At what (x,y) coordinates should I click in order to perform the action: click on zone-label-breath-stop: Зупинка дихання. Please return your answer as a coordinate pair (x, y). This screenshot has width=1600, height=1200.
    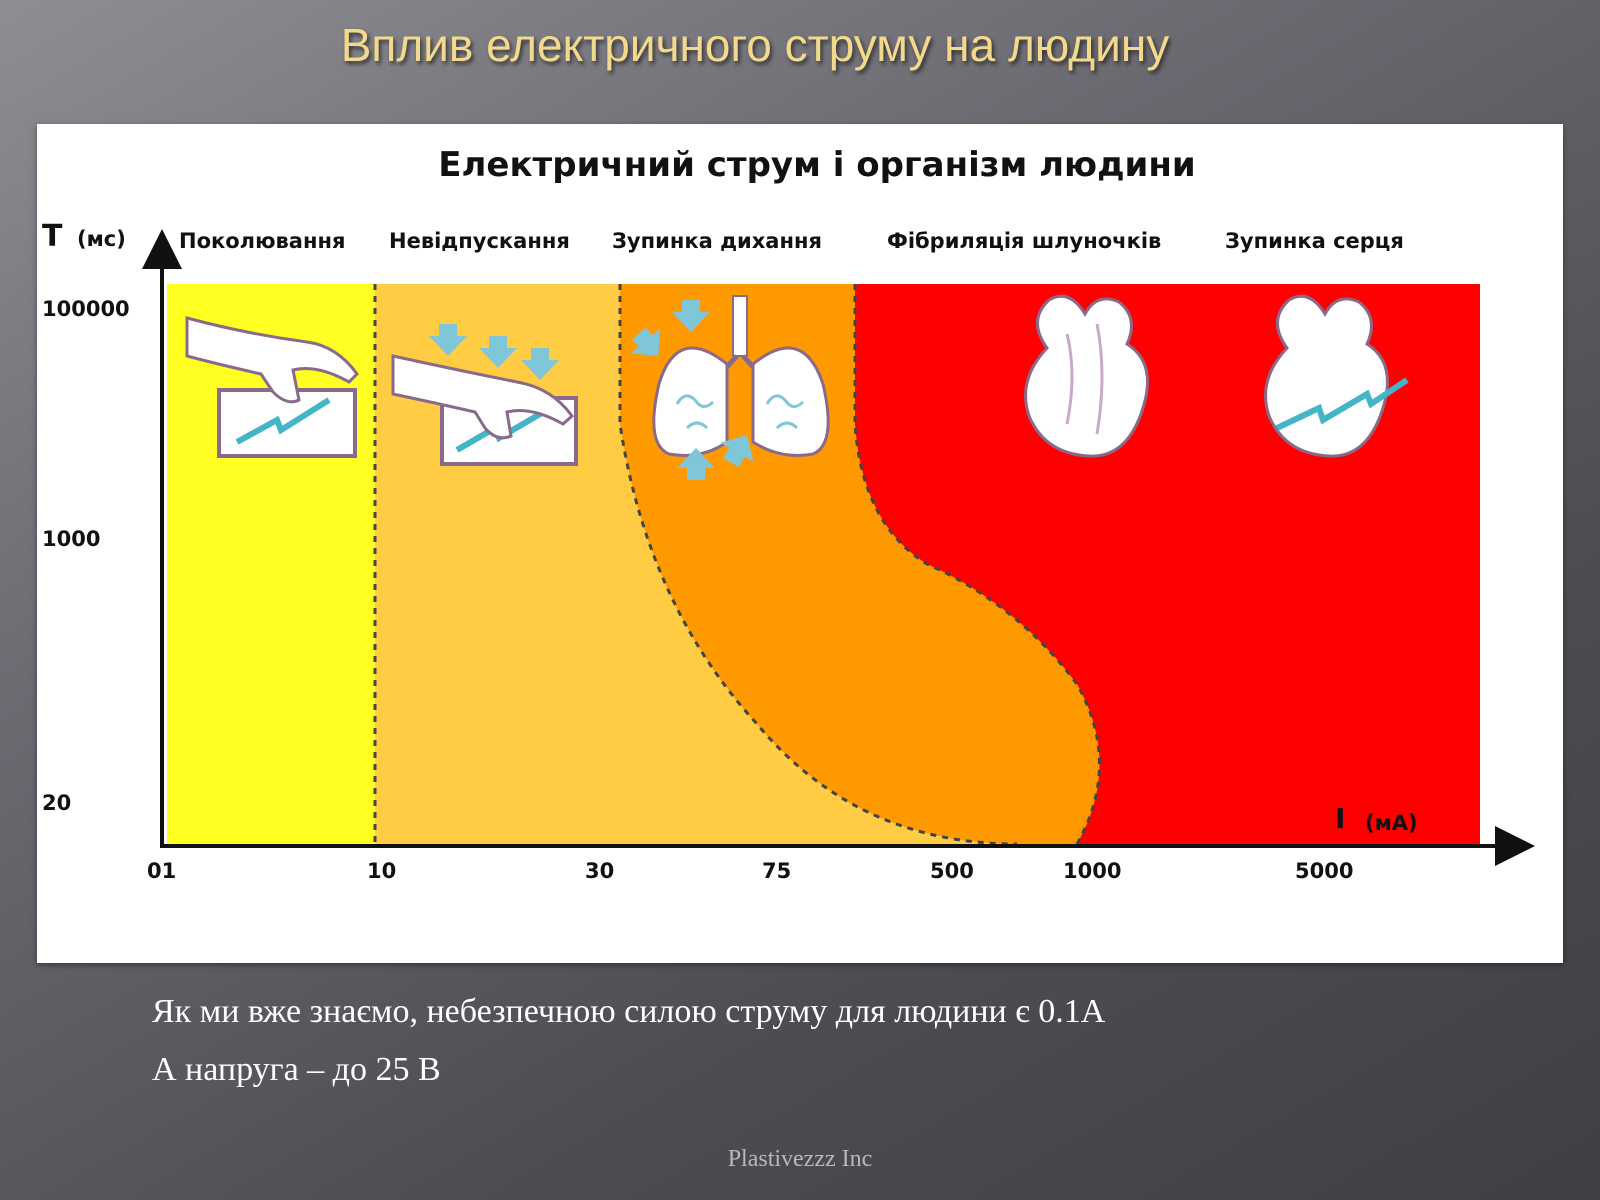
    Looking at the image, I should click on (717, 241).